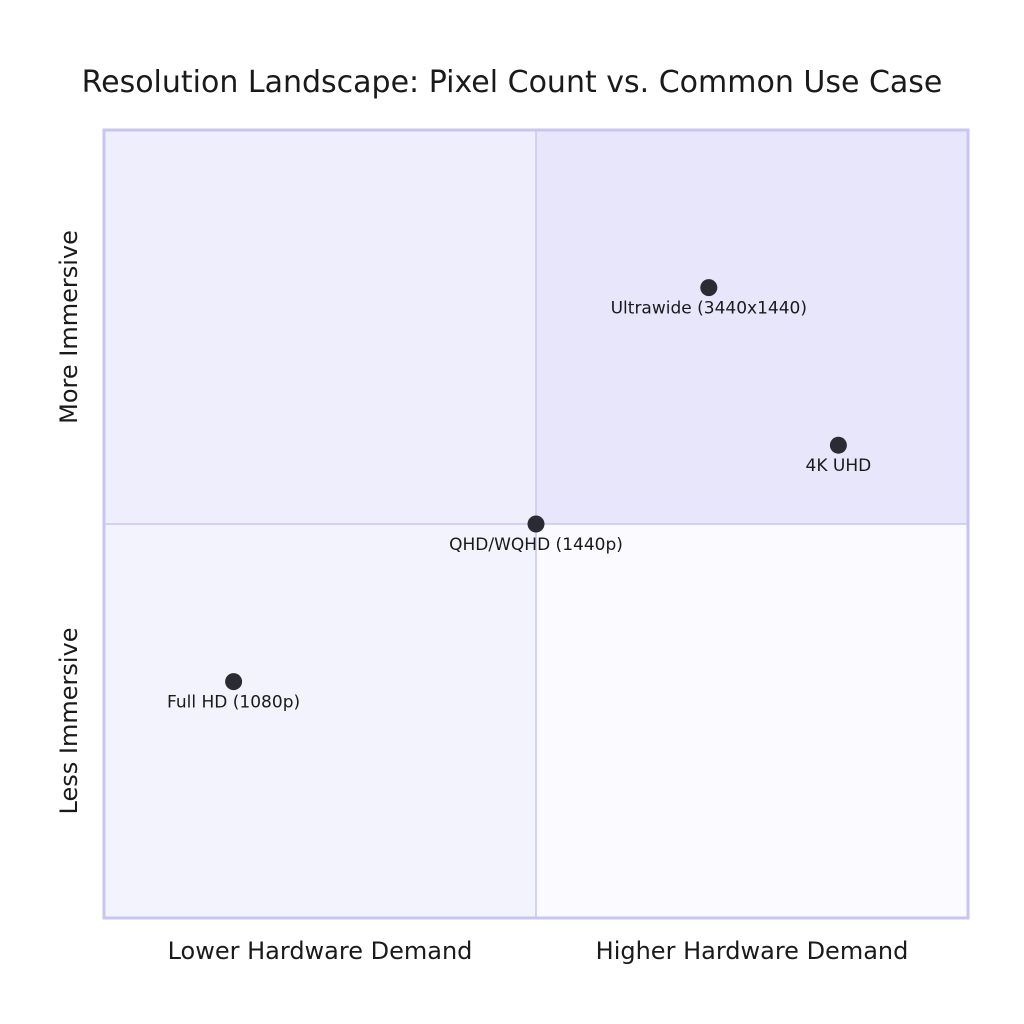 The height and width of the screenshot is (1024, 1024). Describe the element at coordinates (320, 951) in the screenshot. I see `x-axis-low-label: Lower Hardware Demand` at that location.